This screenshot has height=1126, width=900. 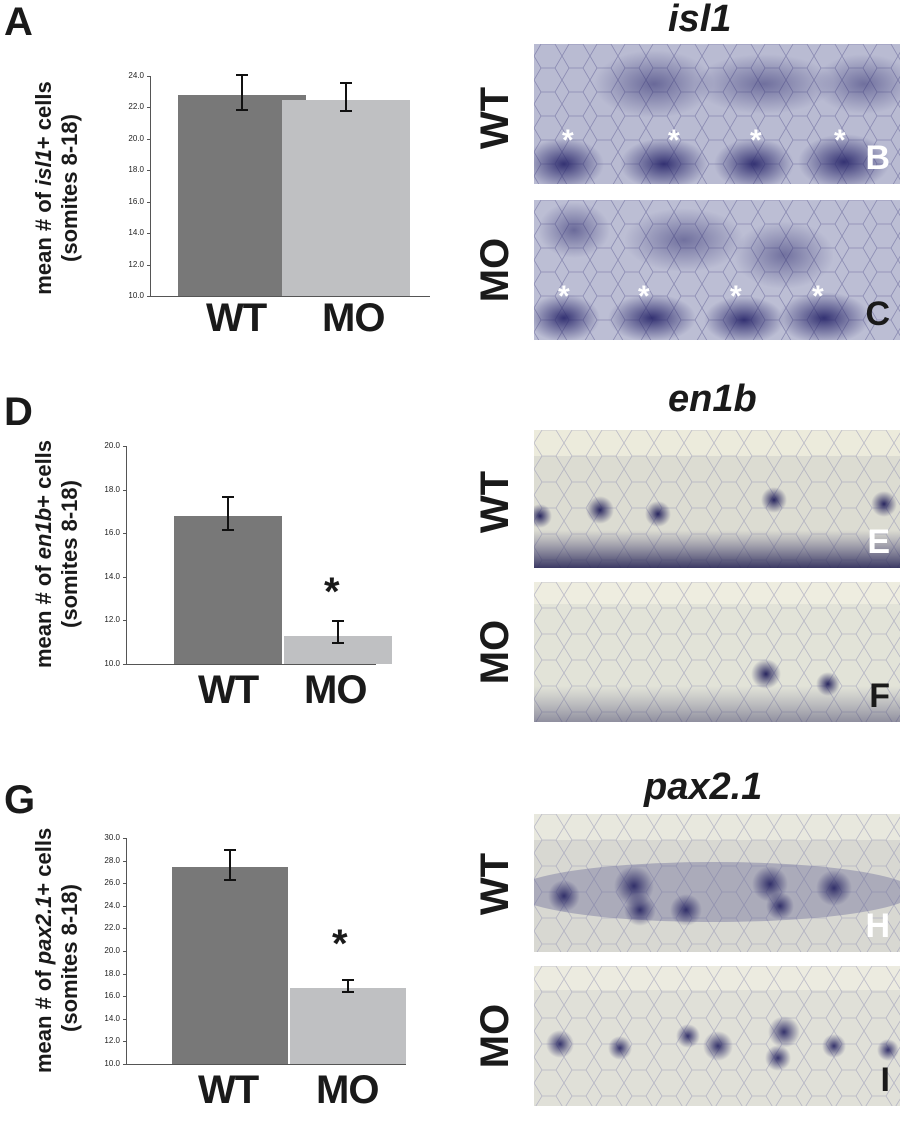 I want to click on panel-label-g: G, so click(x=20, y=800).